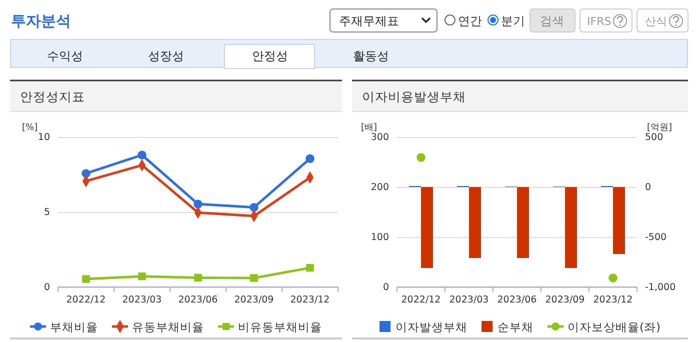 The image size is (697, 342). Describe the element at coordinates (659, 128) in the screenshot. I see `y2-axis-title: [억원]` at that location.